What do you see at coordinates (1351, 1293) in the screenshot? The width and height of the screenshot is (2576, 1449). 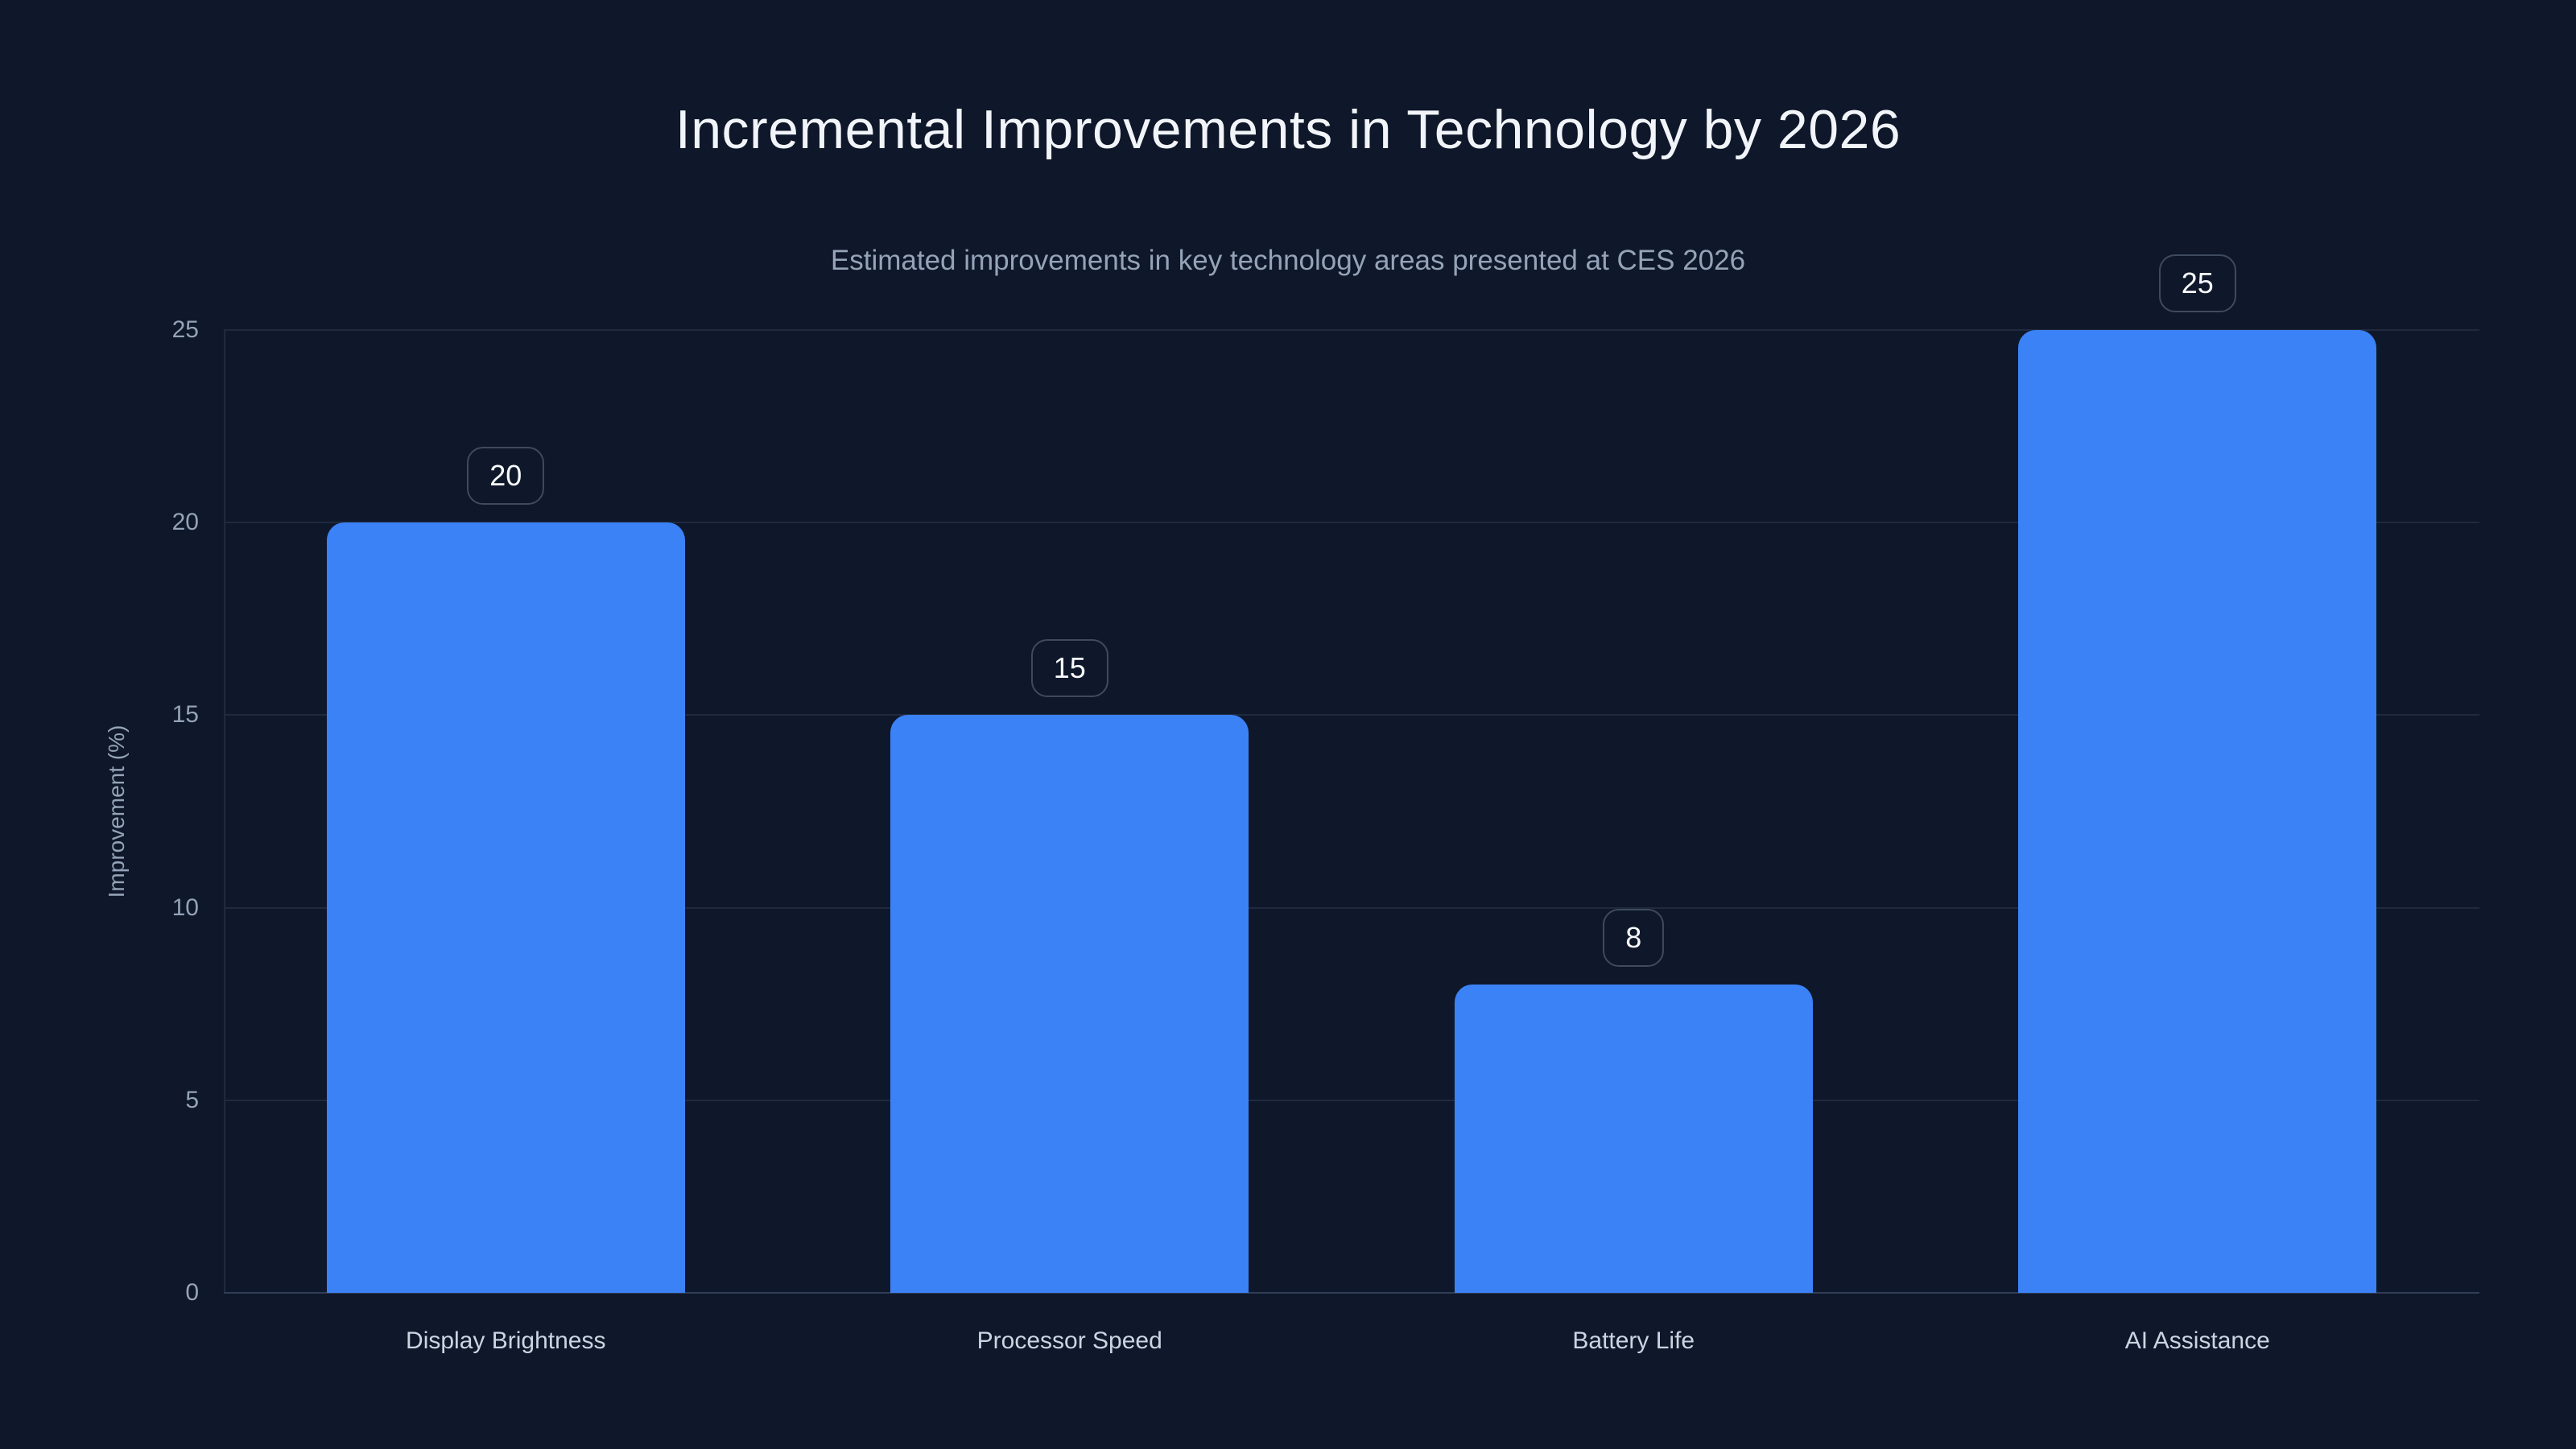 I see `x-axis-baseline` at bounding box center [1351, 1293].